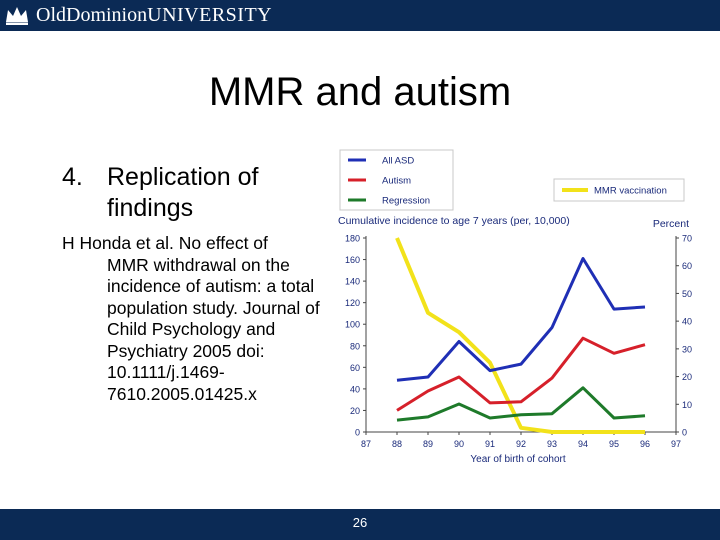 The width and height of the screenshot is (720, 540). I want to click on header-bar: OldDominionUNIVERSITY, so click(360, 15).